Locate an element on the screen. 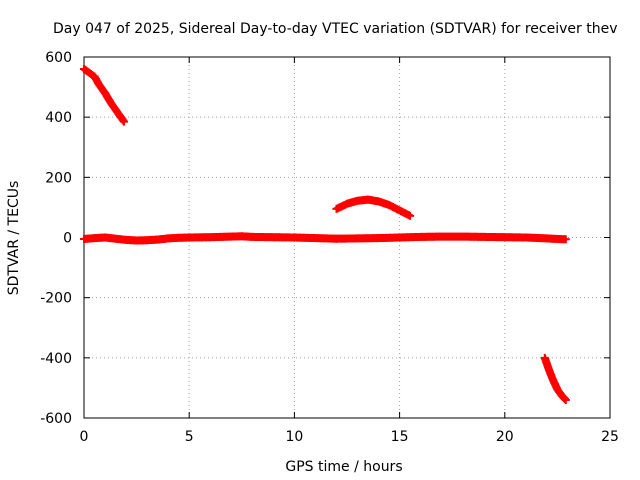  y-tick-label: -600 is located at coordinates (56, 419).